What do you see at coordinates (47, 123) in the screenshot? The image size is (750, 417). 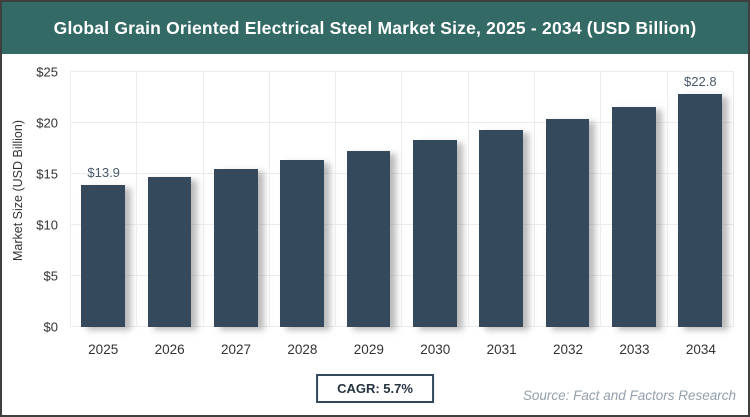 I see `y-tick-label: $20` at bounding box center [47, 123].